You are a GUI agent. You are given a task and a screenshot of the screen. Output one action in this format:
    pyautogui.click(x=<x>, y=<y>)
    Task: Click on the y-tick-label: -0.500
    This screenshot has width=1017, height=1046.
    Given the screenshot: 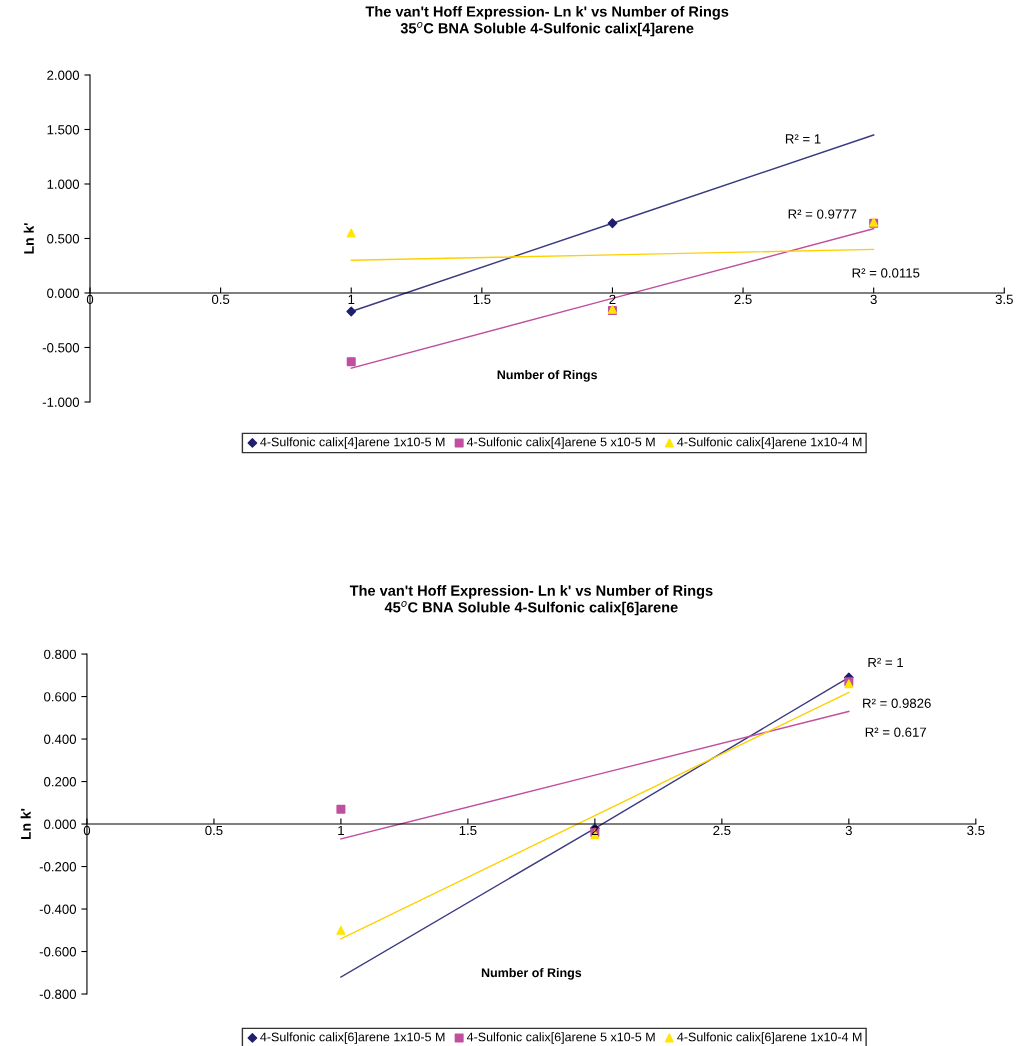 What is the action you would take?
    pyautogui.click(x=61, y=348)
    